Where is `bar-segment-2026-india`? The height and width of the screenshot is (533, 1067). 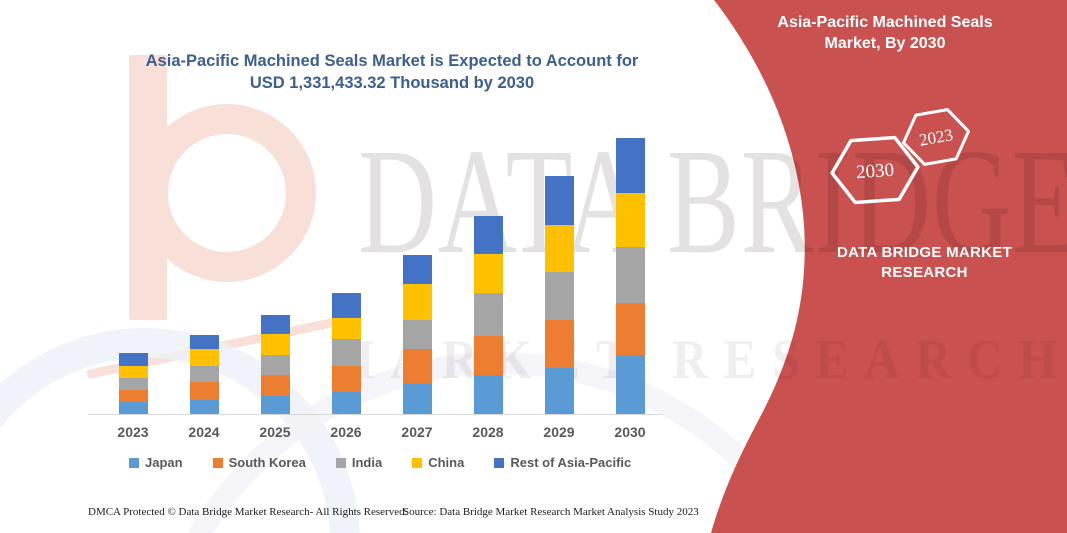
bar-segment-2026-india is located at coordinates (346, 353).